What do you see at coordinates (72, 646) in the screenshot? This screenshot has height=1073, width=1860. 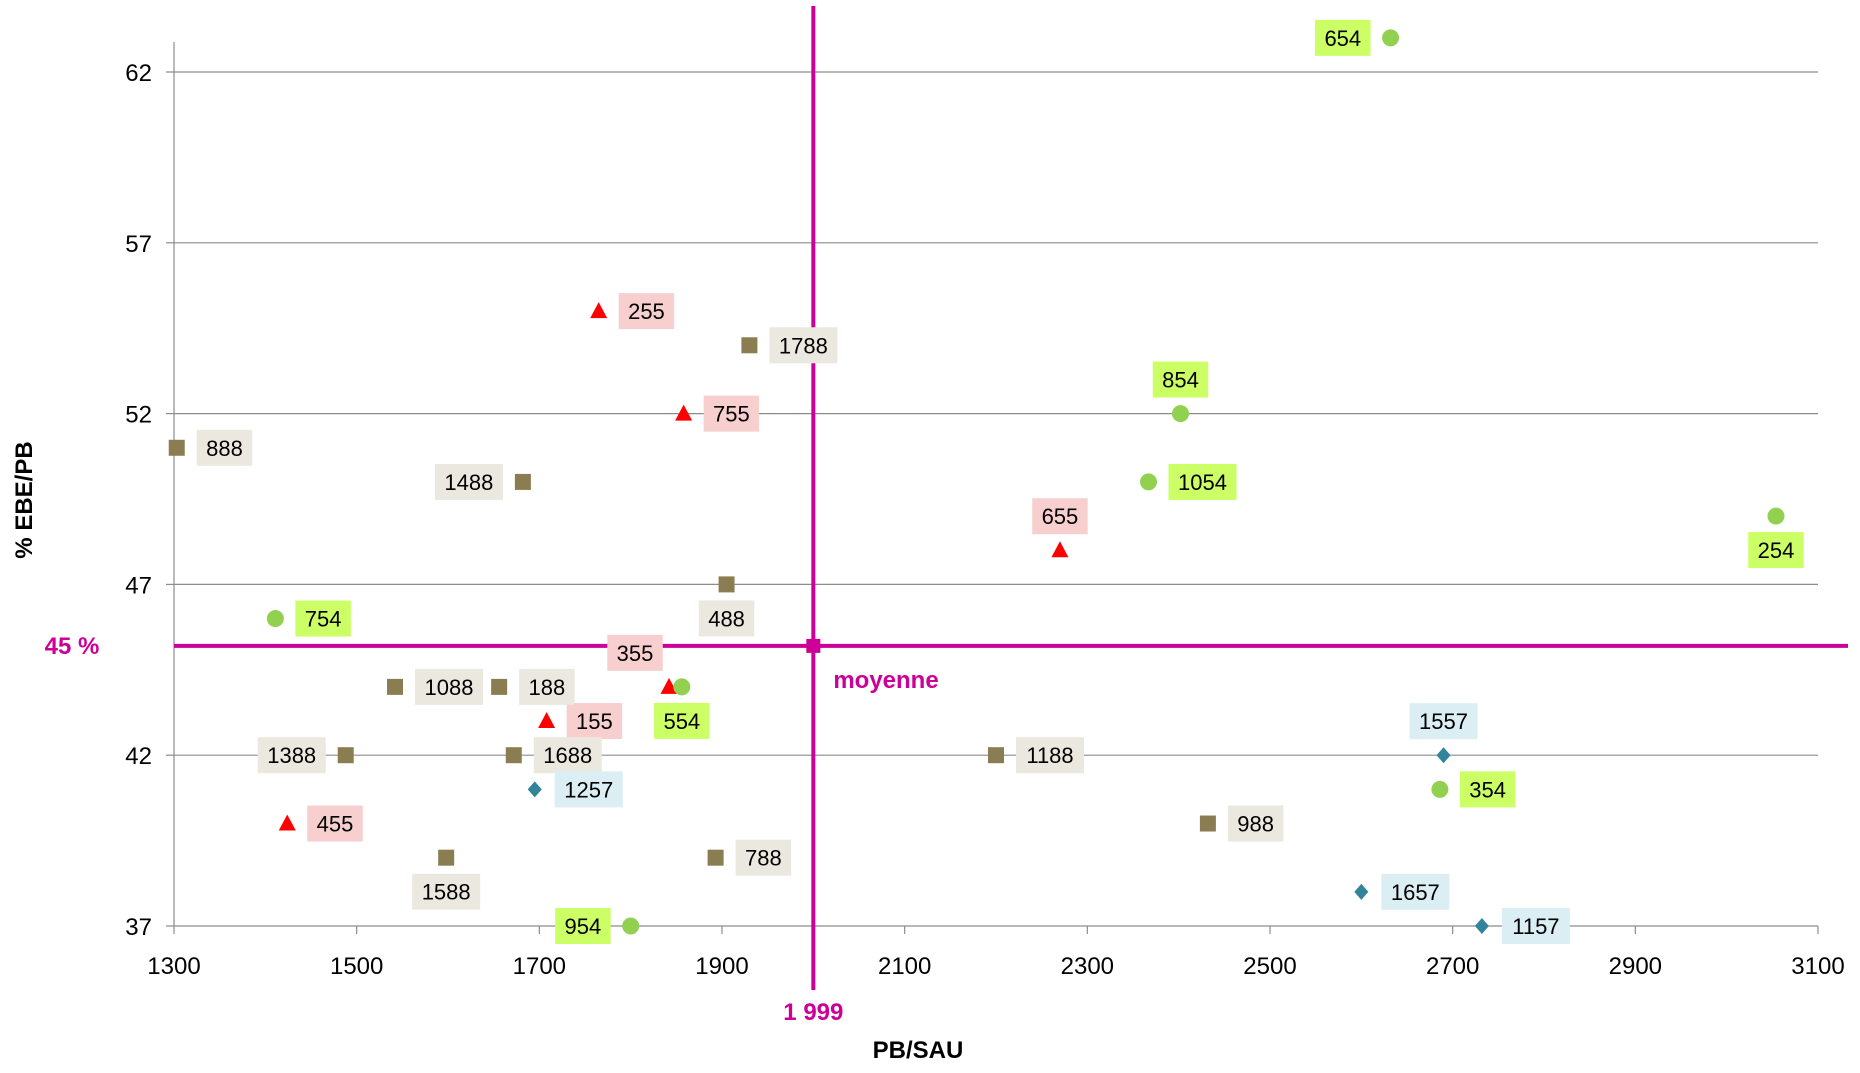 I see `mean-y-label: 45 %` at bounding box center [72, 646].